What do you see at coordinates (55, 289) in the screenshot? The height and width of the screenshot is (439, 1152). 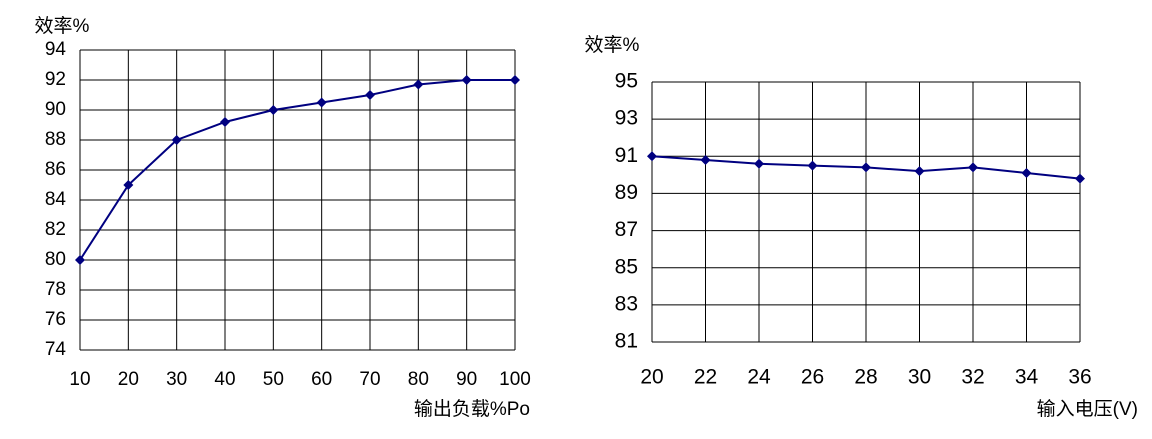 I see `y-tick-label: 78` at bounding box center [55, 289].